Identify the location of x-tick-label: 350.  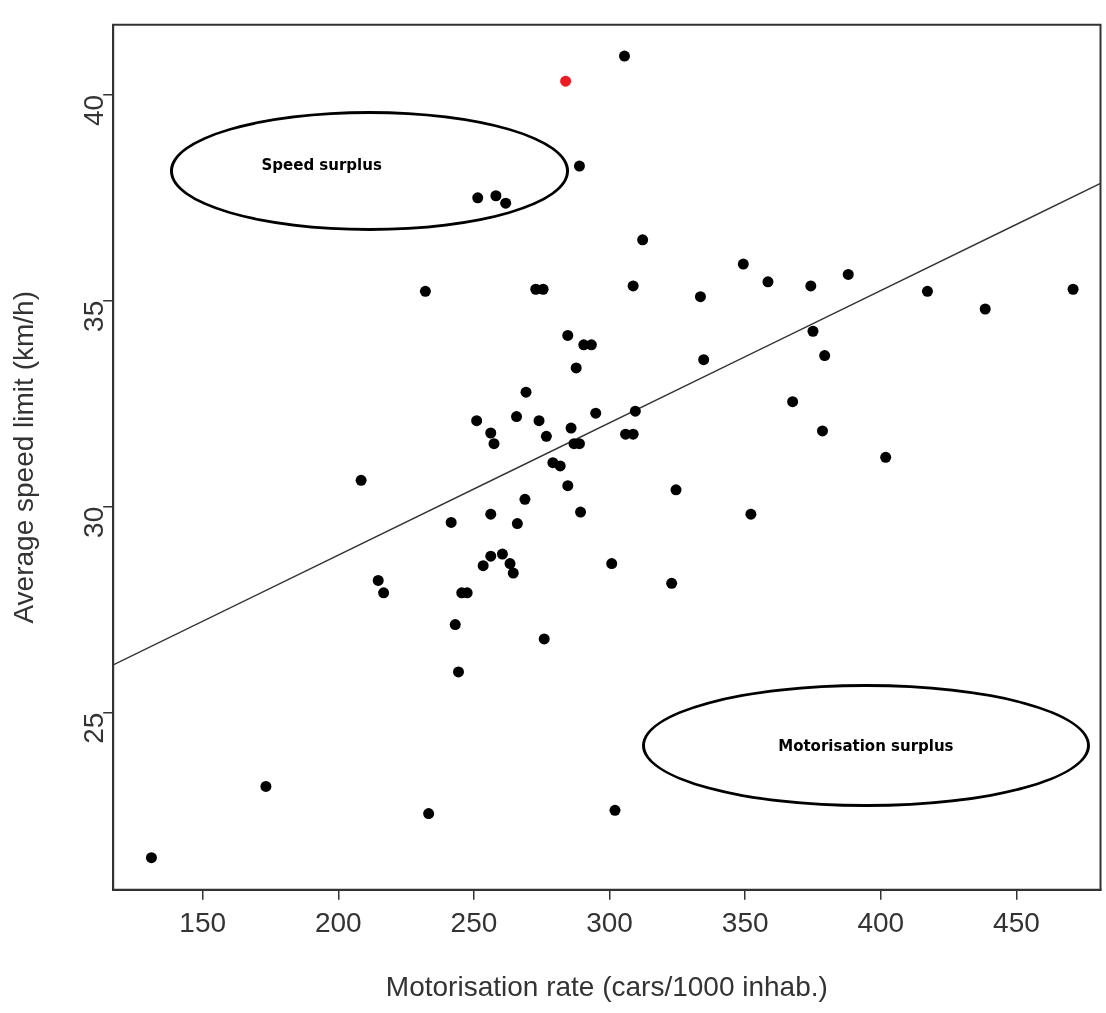
(745, 923).